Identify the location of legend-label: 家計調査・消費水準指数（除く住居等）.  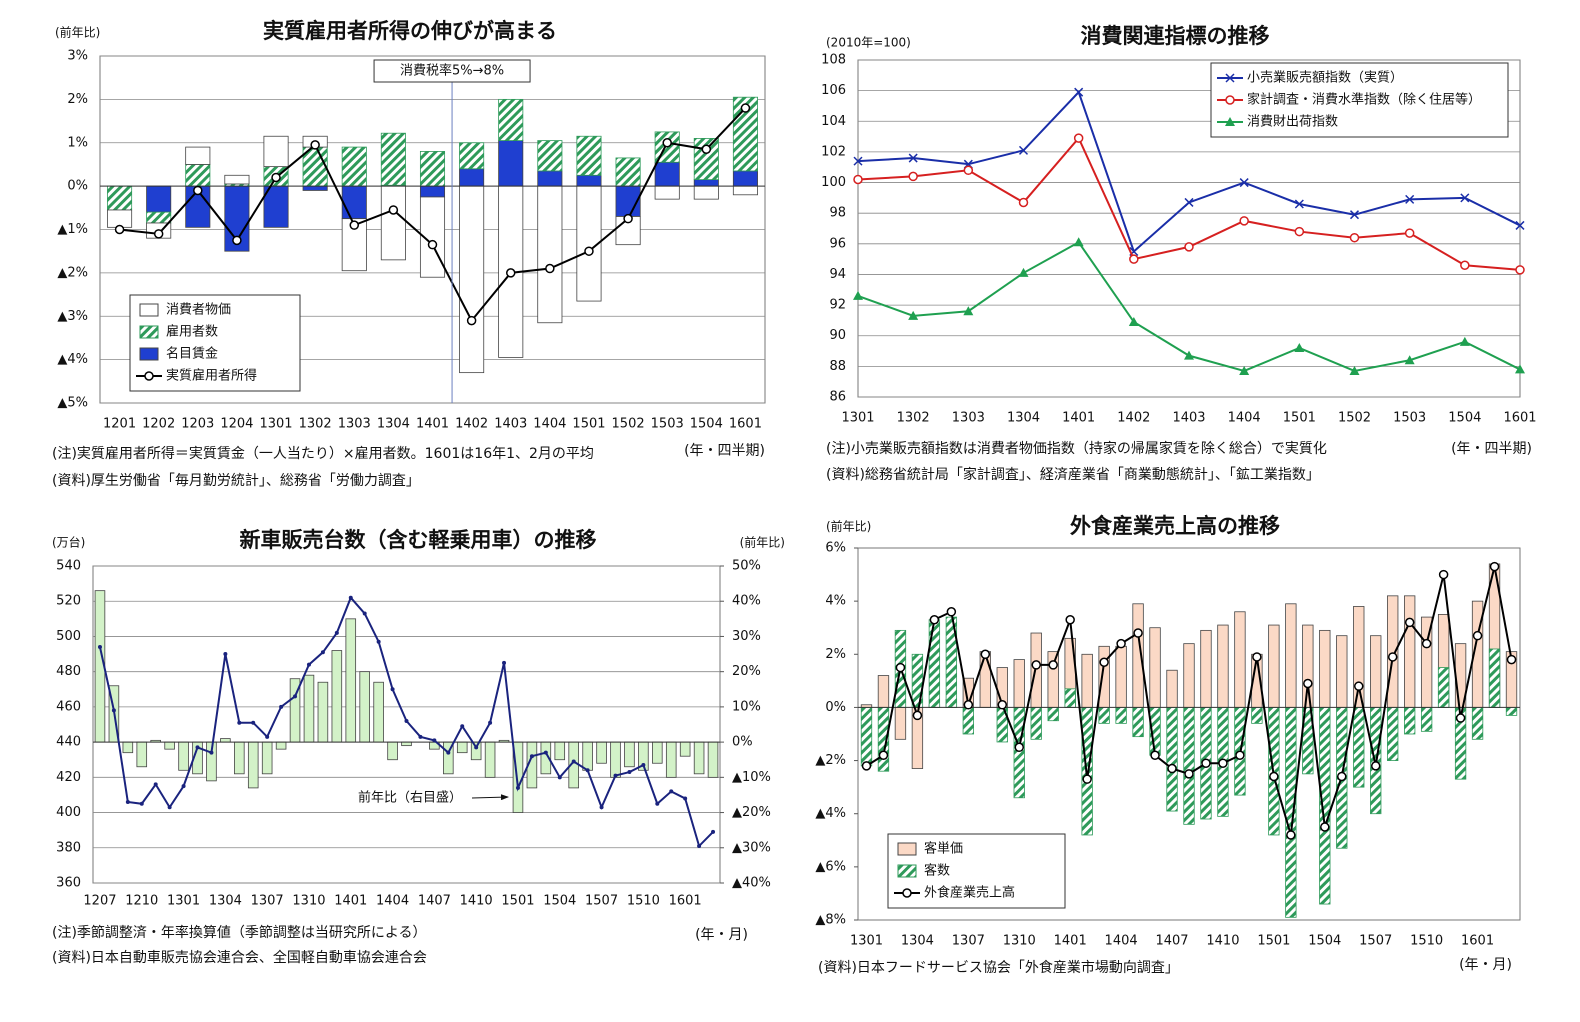
(1364, 100).